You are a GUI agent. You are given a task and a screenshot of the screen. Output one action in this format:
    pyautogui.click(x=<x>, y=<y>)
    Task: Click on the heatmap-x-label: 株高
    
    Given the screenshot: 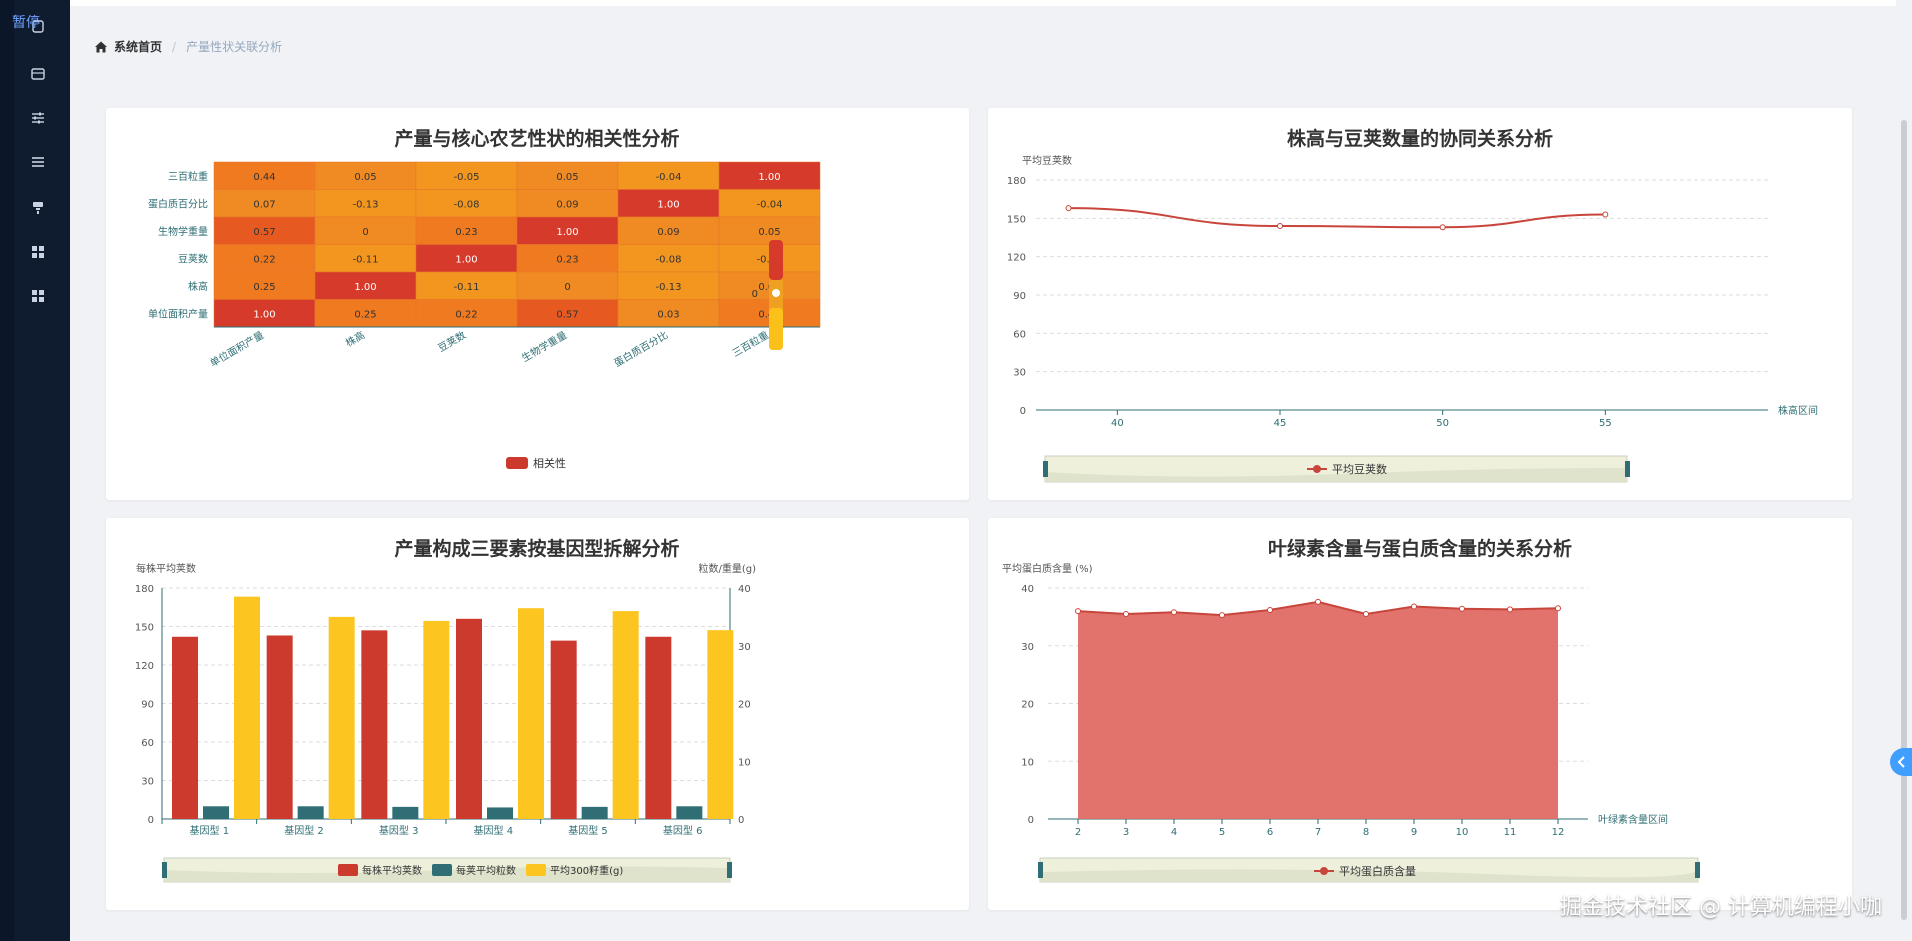 What is the action you would take?
    pyautogui.click(x=355, y=338)
    